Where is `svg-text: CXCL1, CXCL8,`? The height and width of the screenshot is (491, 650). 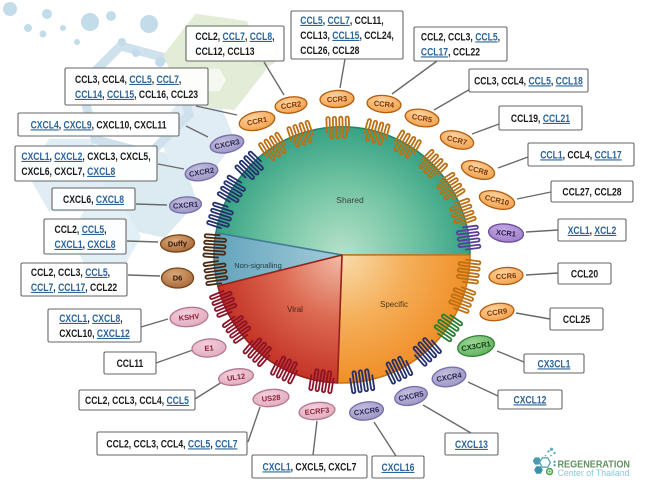
svg-text: CXCL1, CXCL8, is located at coordinates (90, 319).